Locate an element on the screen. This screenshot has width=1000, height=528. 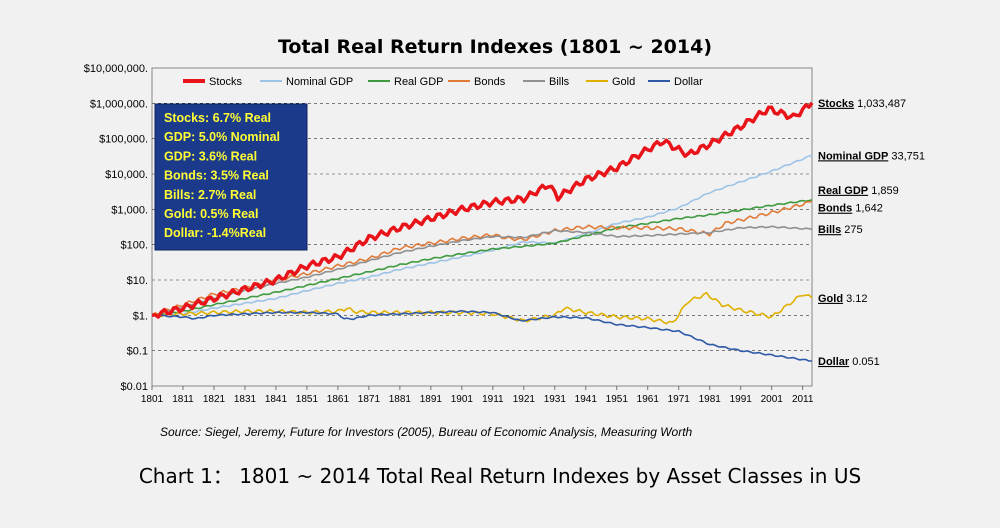
y-tick-label: $10,000,000. is located at coordinates (116, 69).